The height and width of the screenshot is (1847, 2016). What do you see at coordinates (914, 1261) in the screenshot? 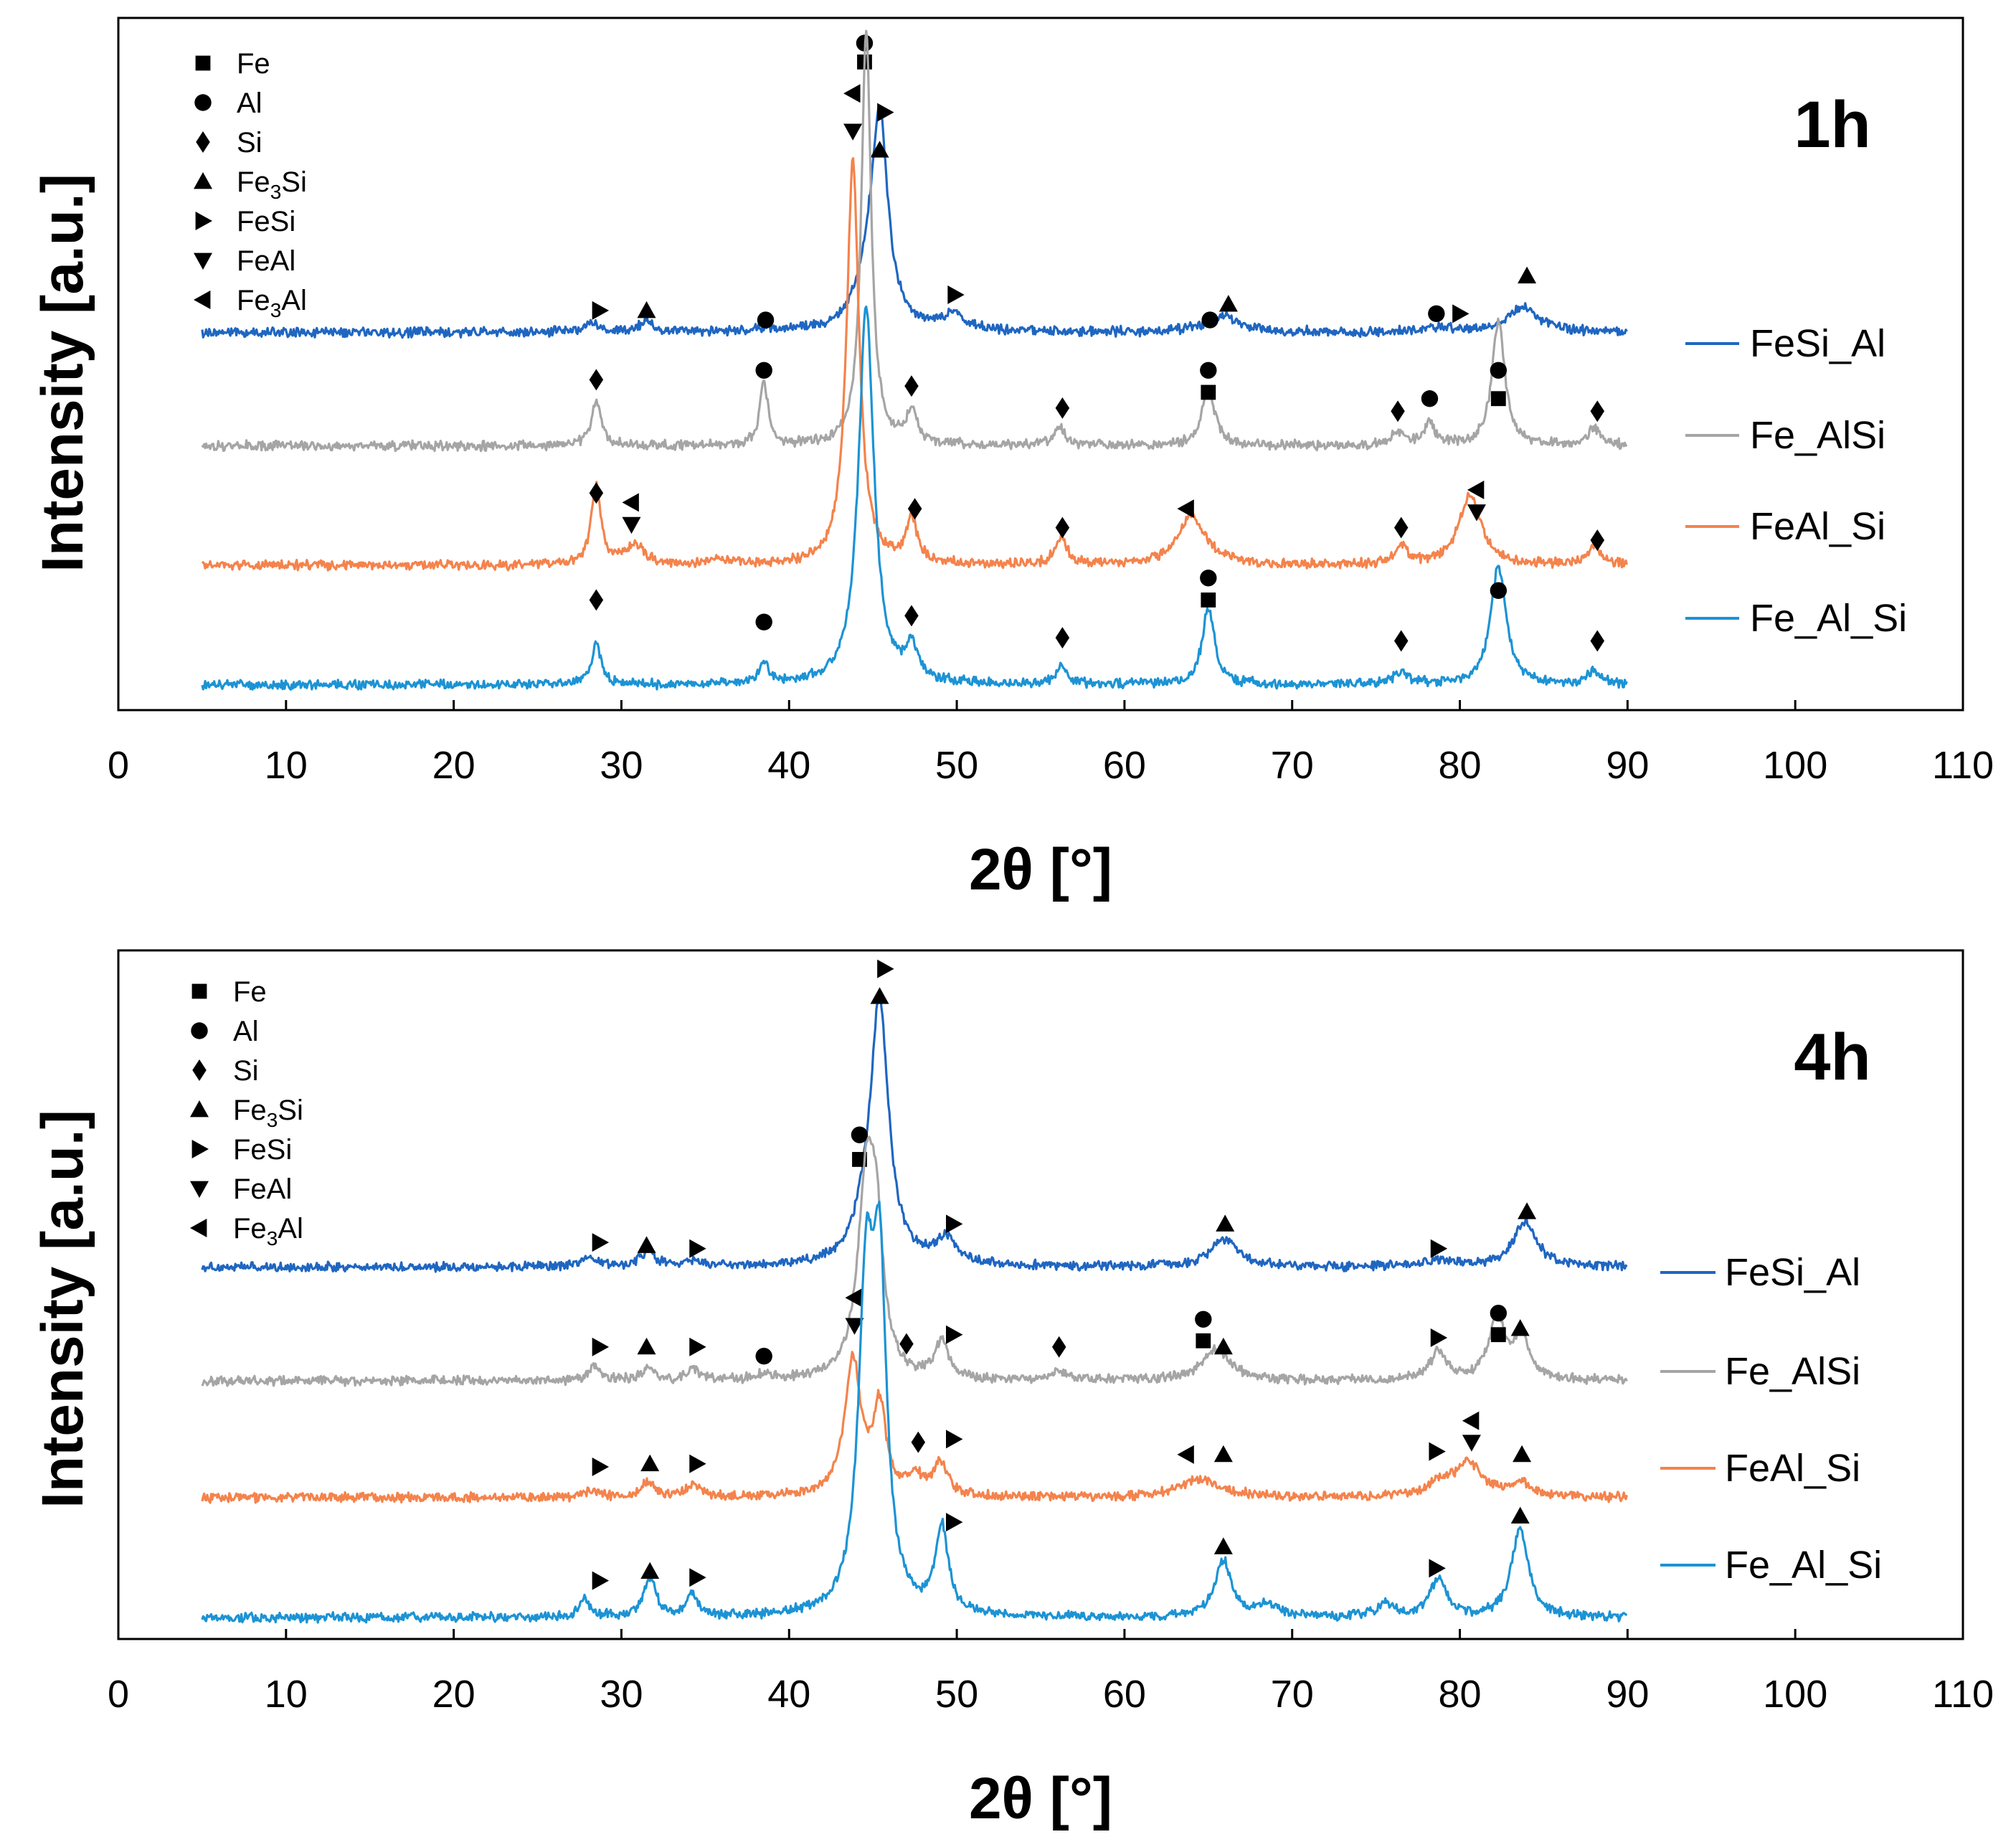
I see `series-line-Fe_AlSi` at bounding box center [914, 1261].